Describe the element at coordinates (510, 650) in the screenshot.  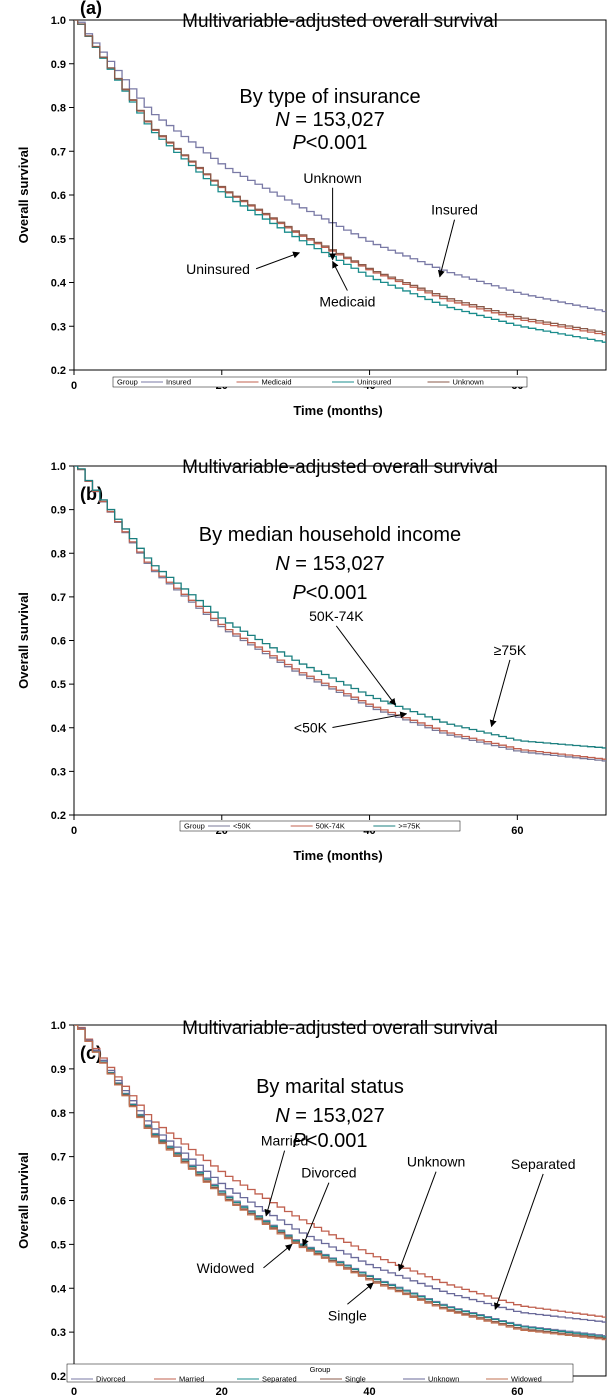
I see `annotation-label: ≥75K` at that location.